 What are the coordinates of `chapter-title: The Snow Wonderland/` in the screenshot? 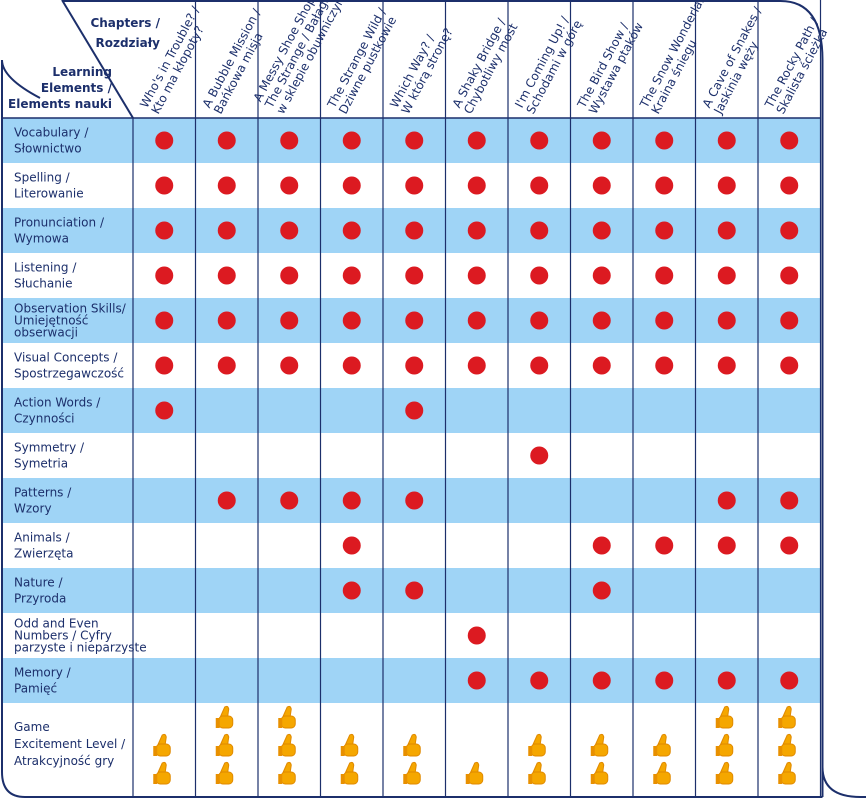 It's located at (676, 55).